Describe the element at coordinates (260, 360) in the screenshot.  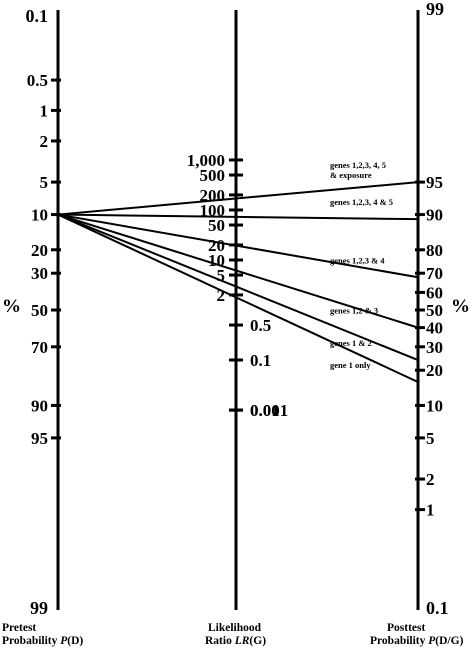
I see `lr-tick-label: 0.1` at that location.